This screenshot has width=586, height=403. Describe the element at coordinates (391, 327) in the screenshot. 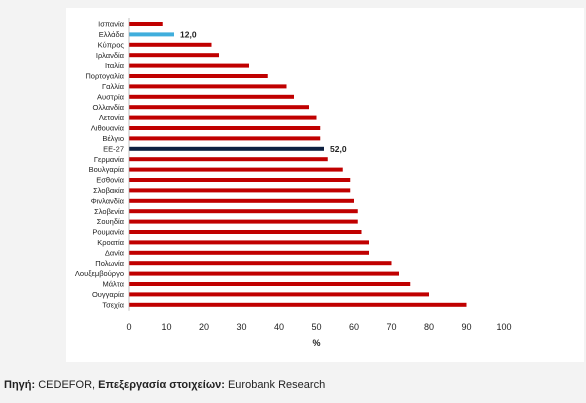

I see `x-tick-label-7: 70` at that location.